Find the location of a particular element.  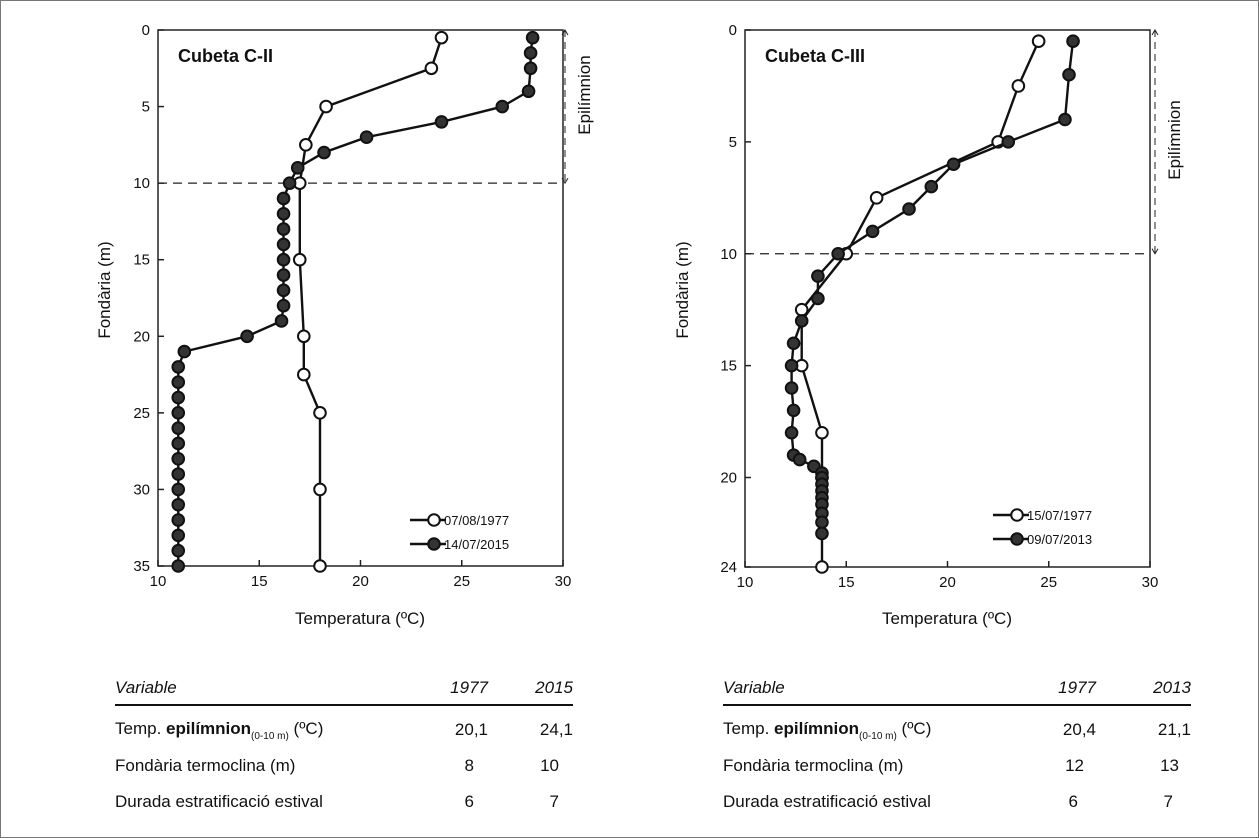

y-tick-label: 25 is located at coordinates (141, 413).